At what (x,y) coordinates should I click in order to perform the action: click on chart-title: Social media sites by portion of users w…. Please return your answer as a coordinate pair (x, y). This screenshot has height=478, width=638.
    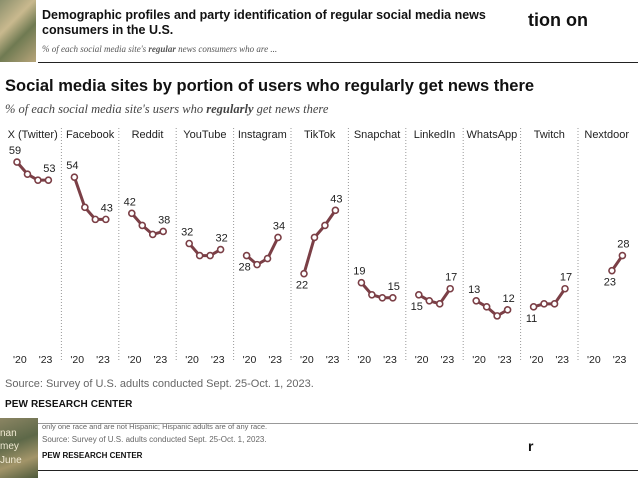
    Looking at the image, I should click on (270, 86).